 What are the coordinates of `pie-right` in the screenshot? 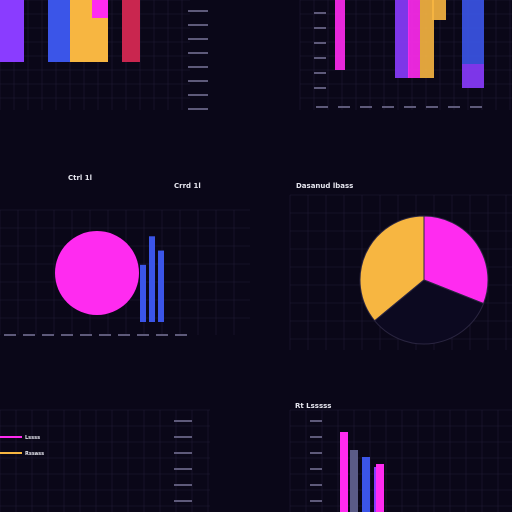 It's located at (424, 280).